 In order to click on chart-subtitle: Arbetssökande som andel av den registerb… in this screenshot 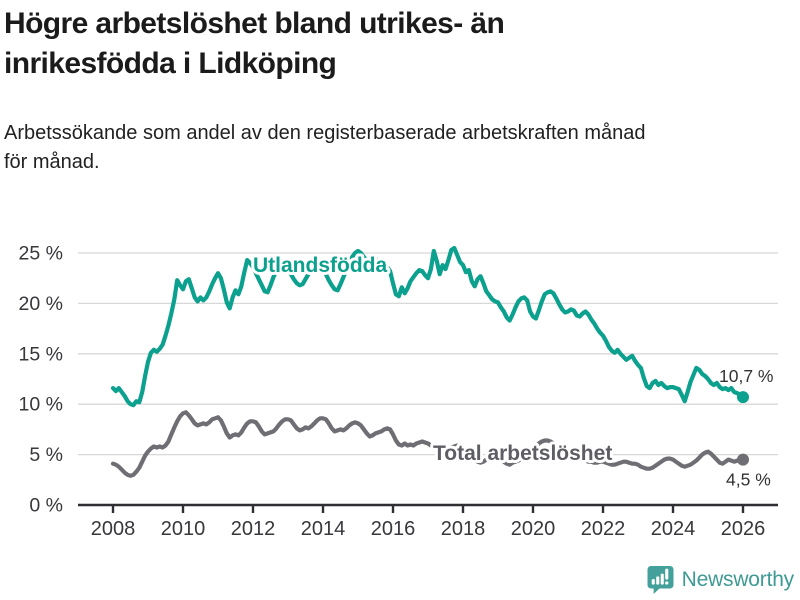, I will do `click(399, 148)`.